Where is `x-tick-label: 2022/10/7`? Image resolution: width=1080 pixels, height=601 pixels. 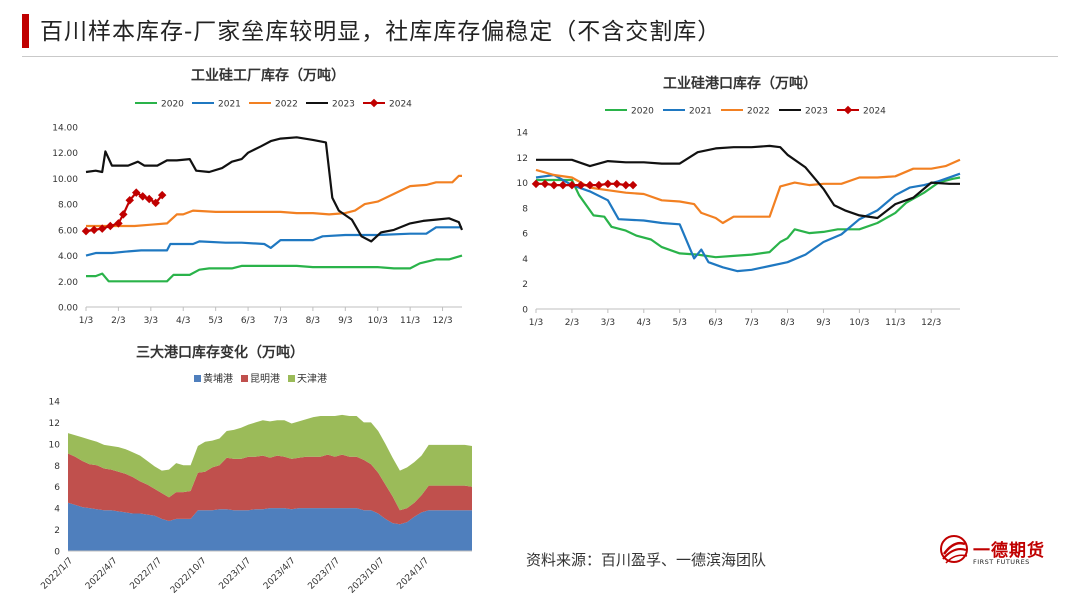 x-tick-label: 2022/10/7 is located at coordinates (189, 576).